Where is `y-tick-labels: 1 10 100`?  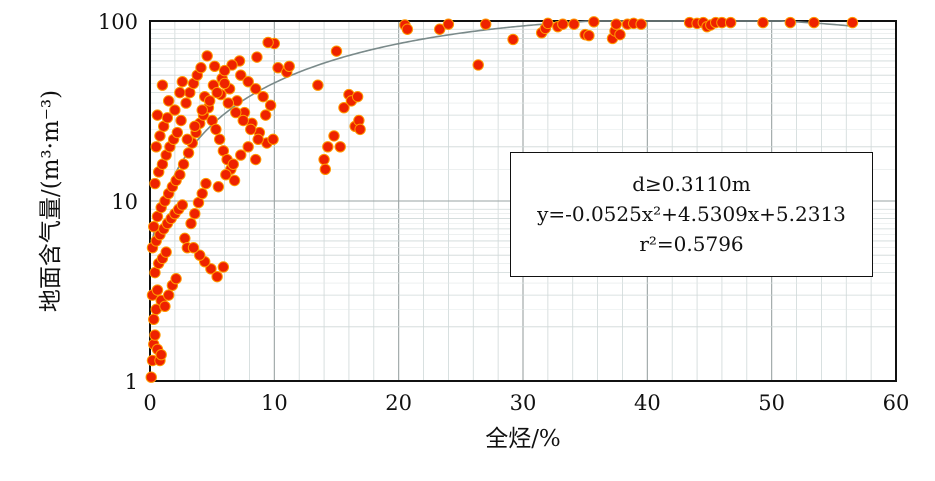
y-tick-labels: 1 10 100 is located at coordinates (118, 202).